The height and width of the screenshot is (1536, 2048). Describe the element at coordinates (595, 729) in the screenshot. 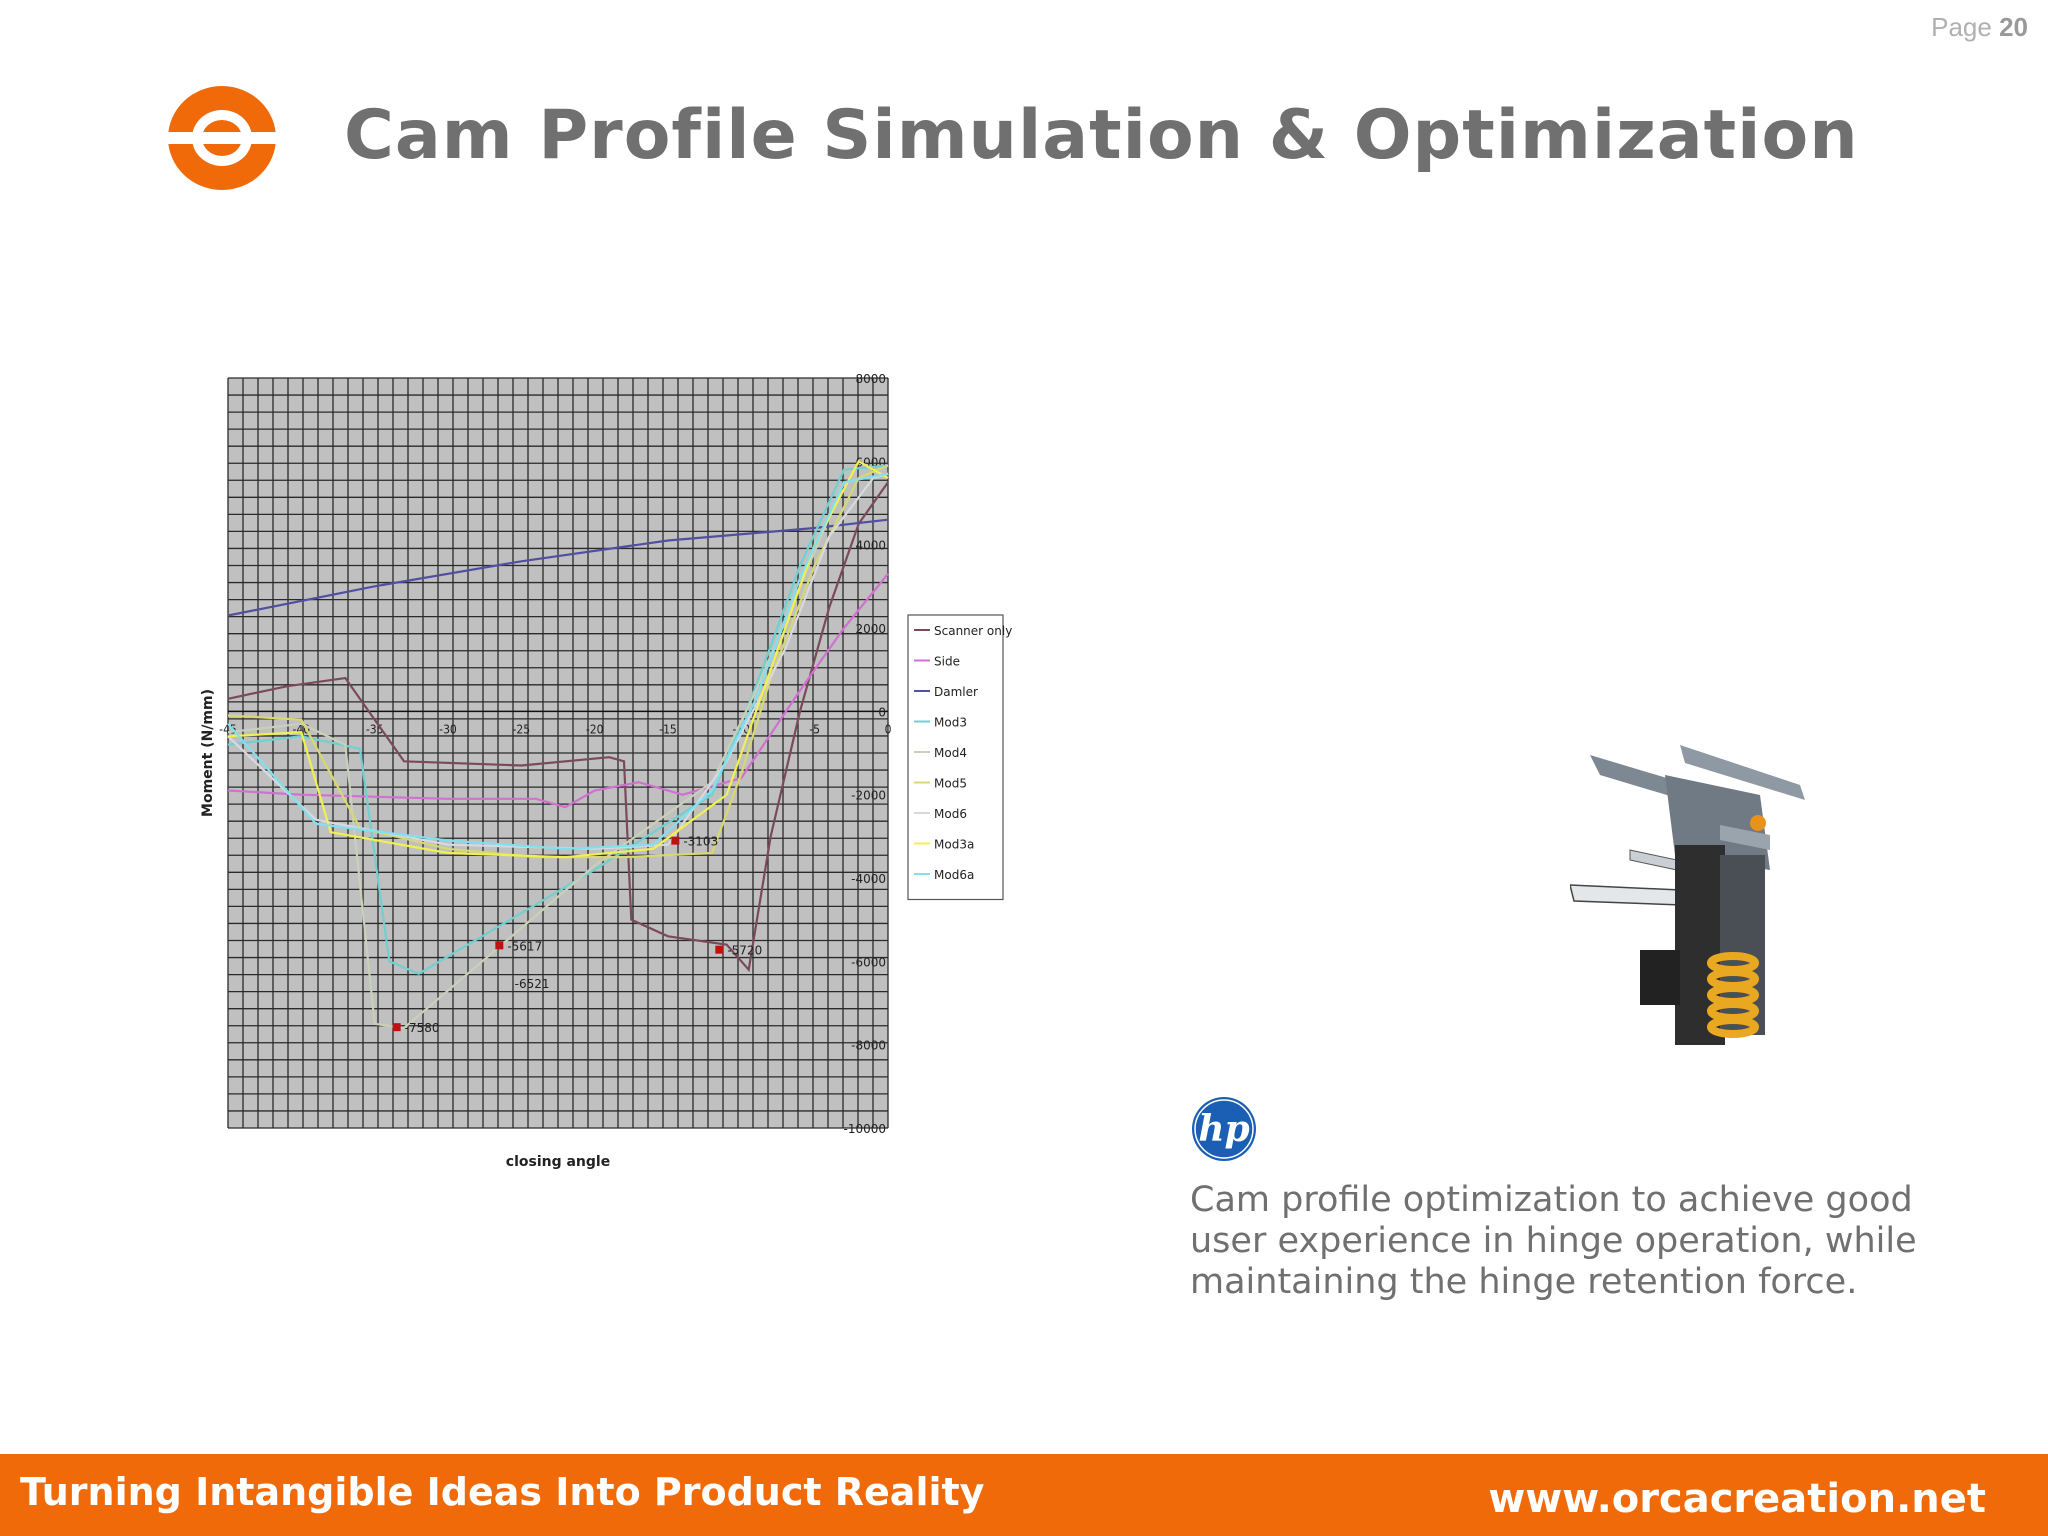

I see `x-tick-label: -20` at that location.